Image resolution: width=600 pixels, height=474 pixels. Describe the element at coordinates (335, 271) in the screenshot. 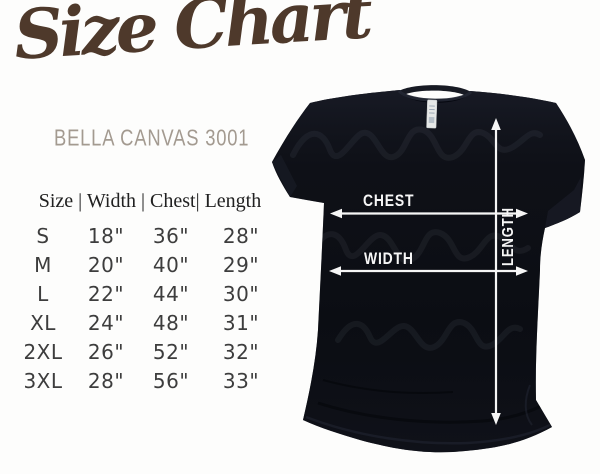

I see `width-arrowhead-left` at that location.